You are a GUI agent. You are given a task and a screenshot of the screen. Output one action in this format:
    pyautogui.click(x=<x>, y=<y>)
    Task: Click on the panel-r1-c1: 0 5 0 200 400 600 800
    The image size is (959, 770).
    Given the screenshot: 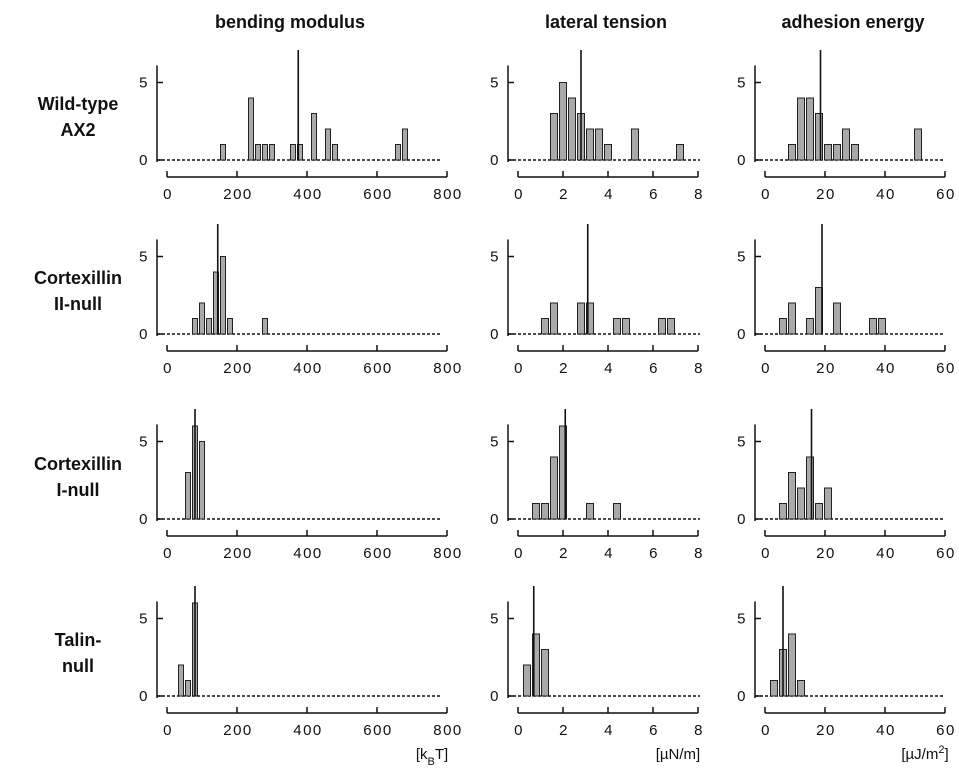 What is the action you would take?
    pyautogui.click(x=300, y=126)
    